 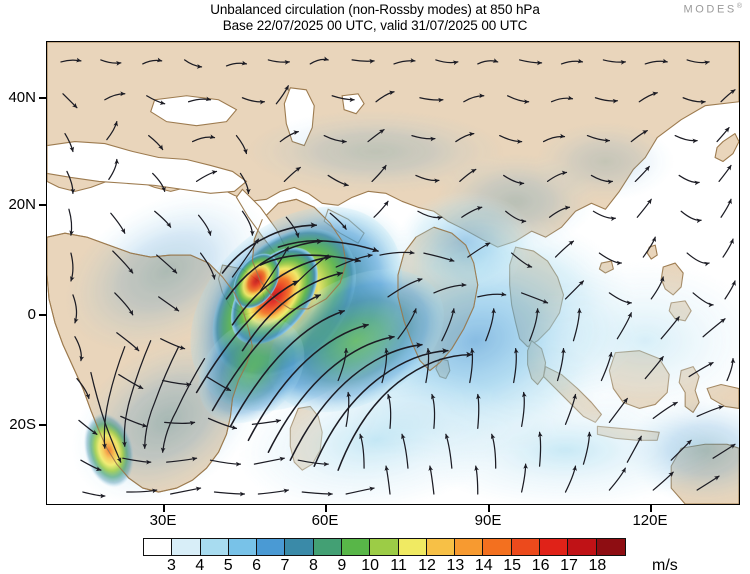 What do you see at coordinates (540, 565) in the screenshot?
I see `colorbar-tick-16: 16` at bounding box center [540, 565].